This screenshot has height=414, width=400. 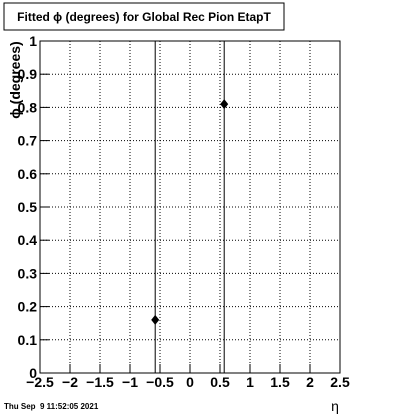 What do you see at coordinates (28, 340) in the screenshot?
I see `y-tick-label: 0.1` at bounding box center [28, 340].